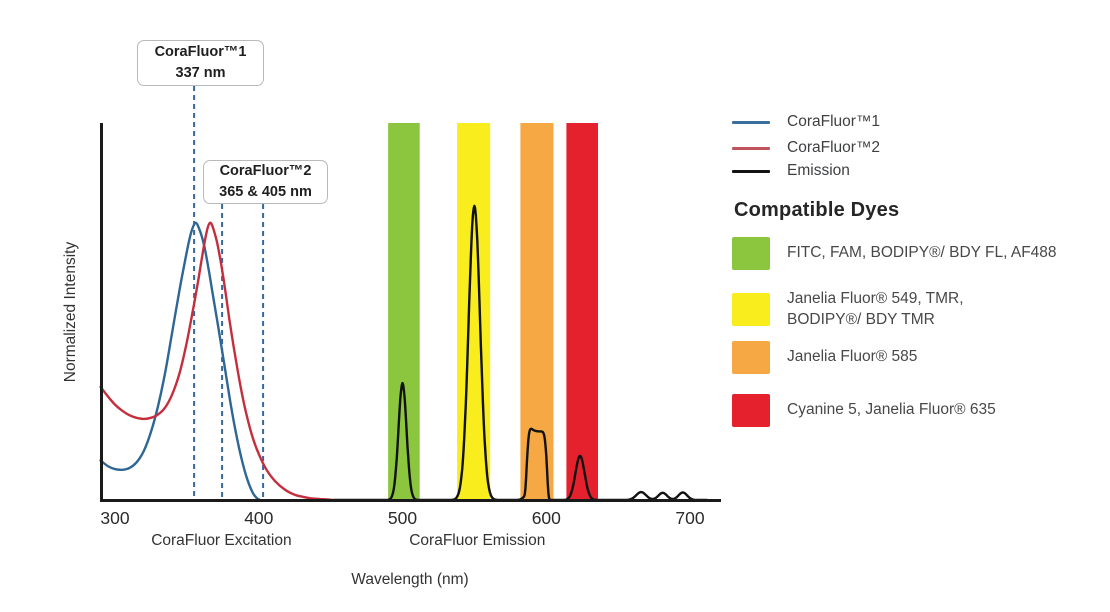 The height and width of the screenshot is (612, 1110). I want to click on dye-row-orange: Janelia Fluor® 585, so click(824, 357).